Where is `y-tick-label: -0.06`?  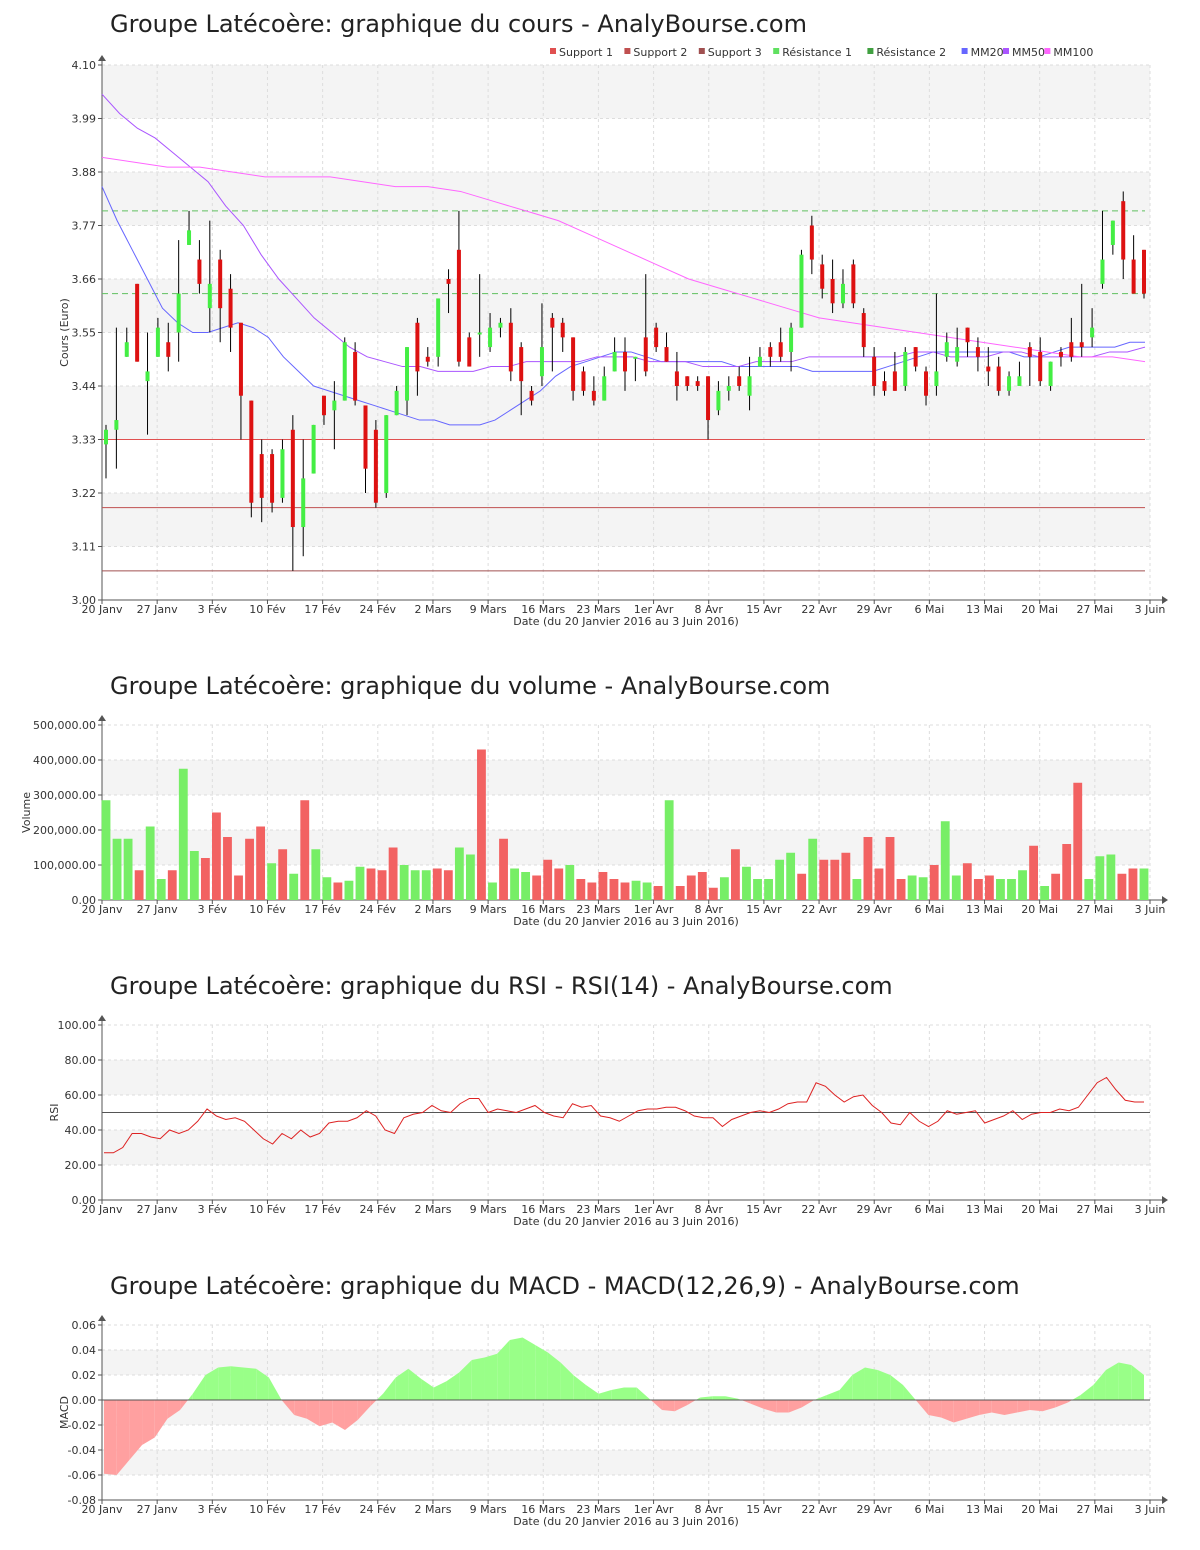 y-tick-label: -0.06 is located at coordinates (82, 1475).